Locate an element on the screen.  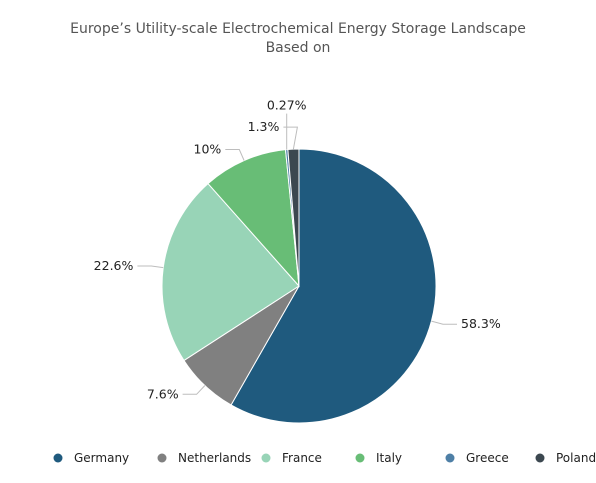
leader-line-italy is located at coordinates (235, 155).